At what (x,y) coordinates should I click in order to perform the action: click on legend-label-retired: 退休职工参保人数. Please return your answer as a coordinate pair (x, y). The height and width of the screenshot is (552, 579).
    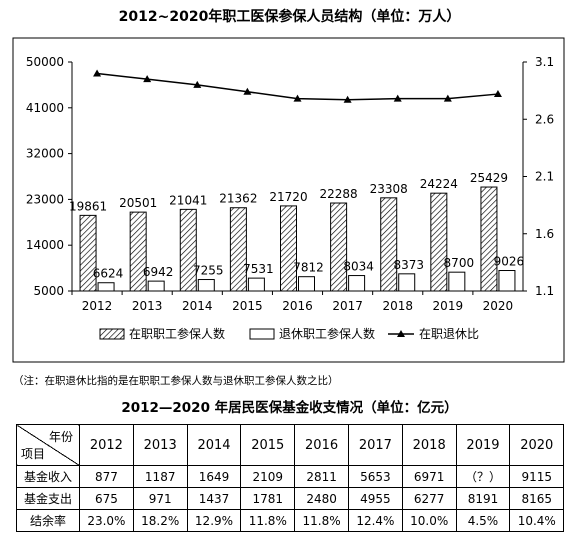
    Looking at the image, I should click on (327, 333).